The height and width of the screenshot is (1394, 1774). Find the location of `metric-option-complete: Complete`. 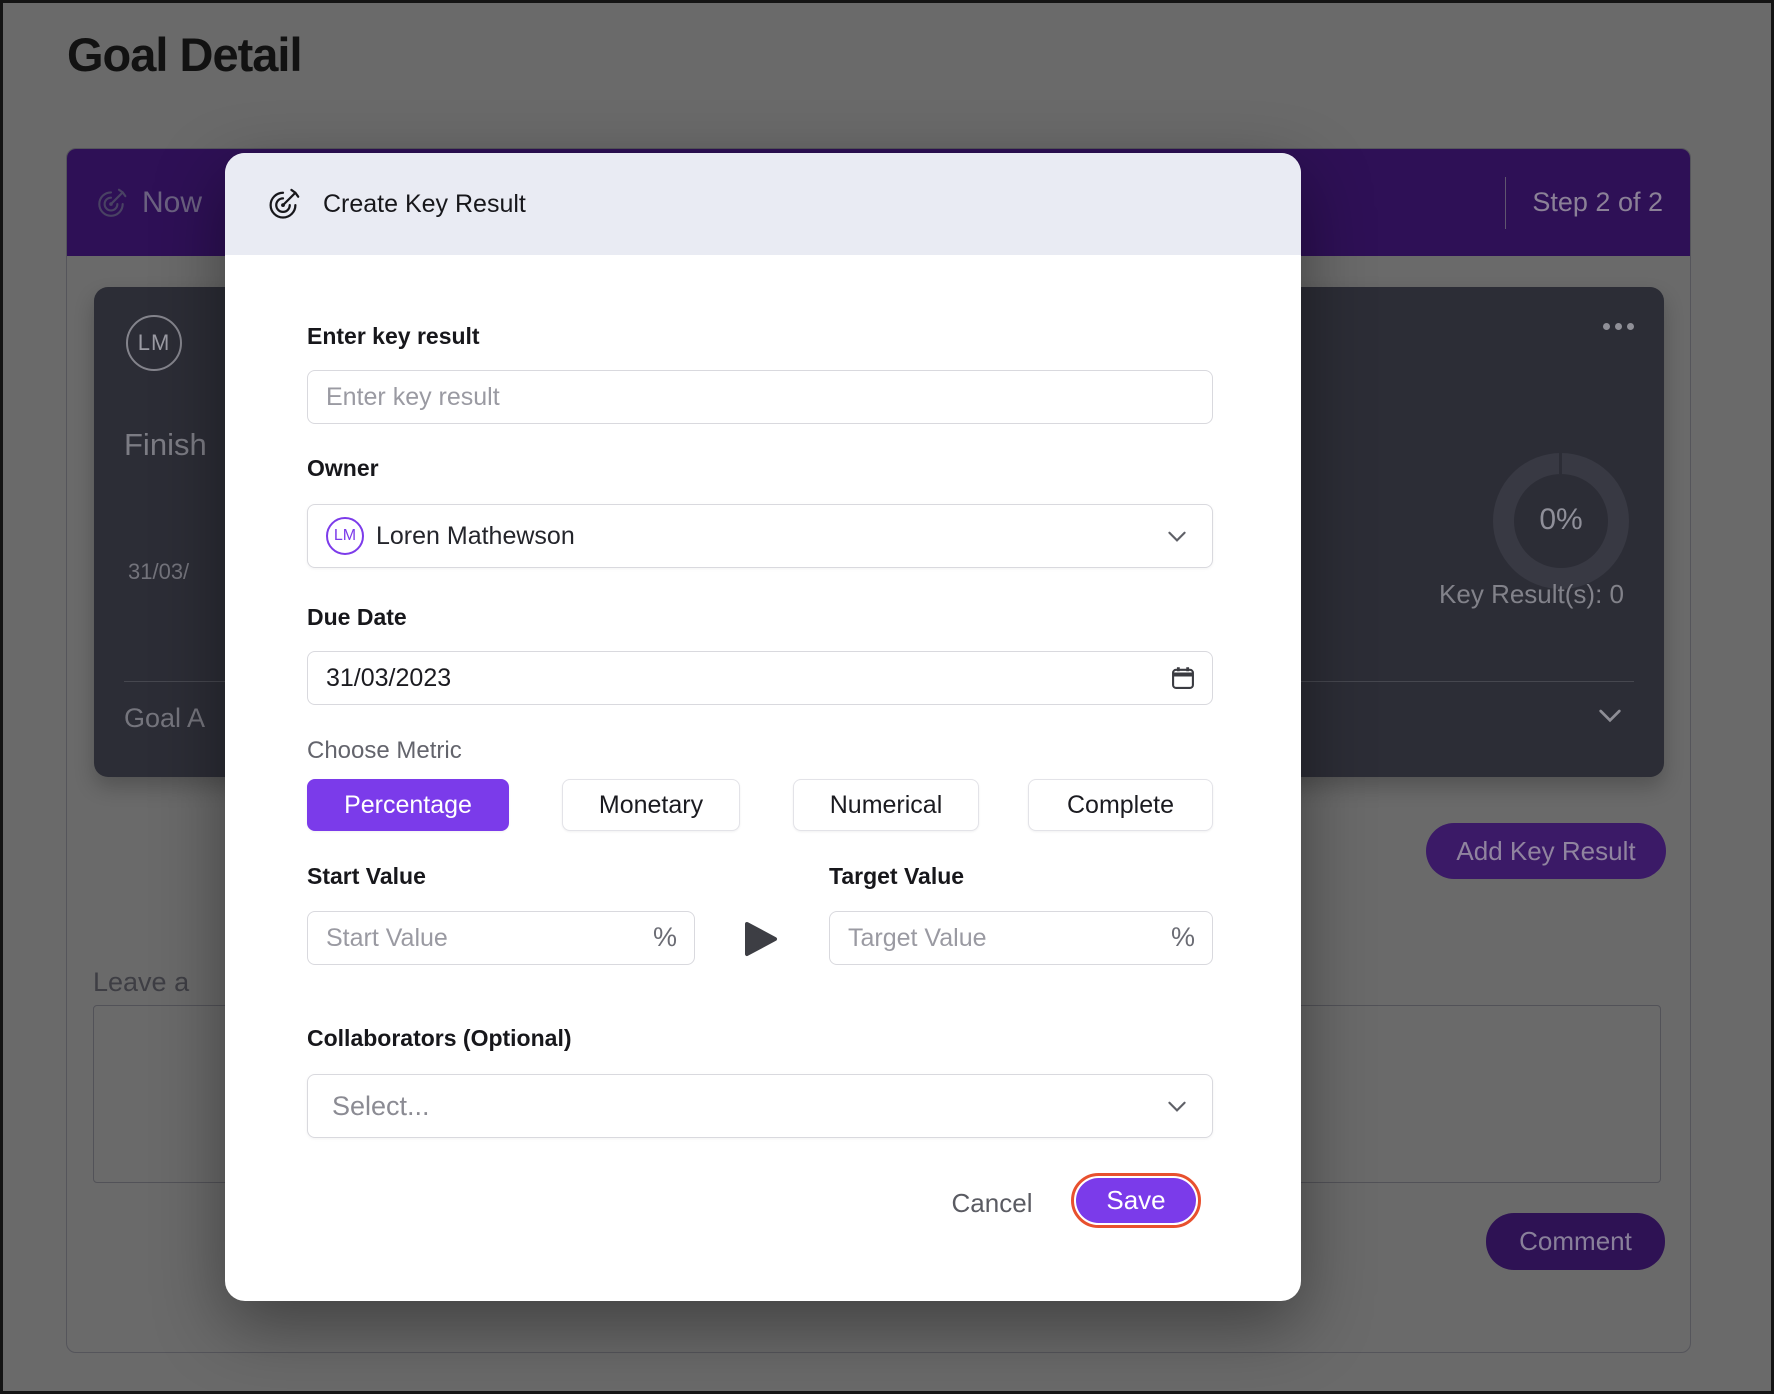

metric-option-complete: Complete is located at coordinates (1120, 805).